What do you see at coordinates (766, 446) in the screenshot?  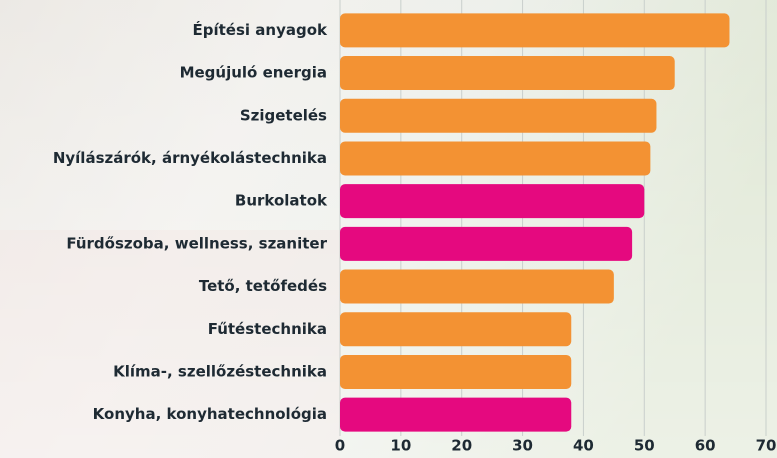 I see `x-tick-label: 70` at bounding box center [766, 446].